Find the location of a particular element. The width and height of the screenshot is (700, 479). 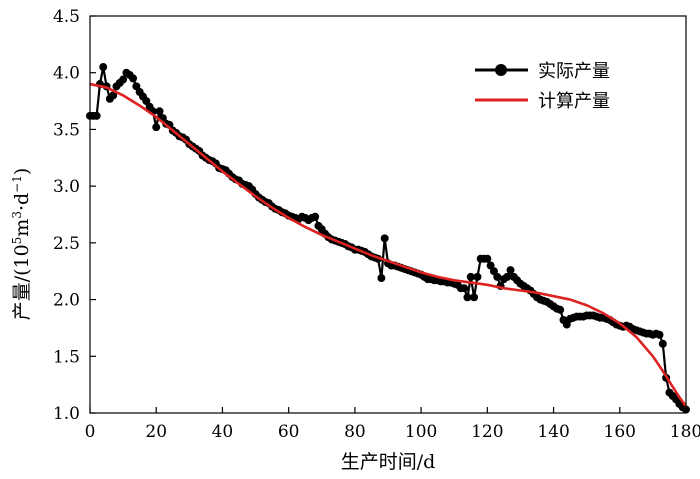

y-tick-label: 4.5 is located at coordinates (66, 17).